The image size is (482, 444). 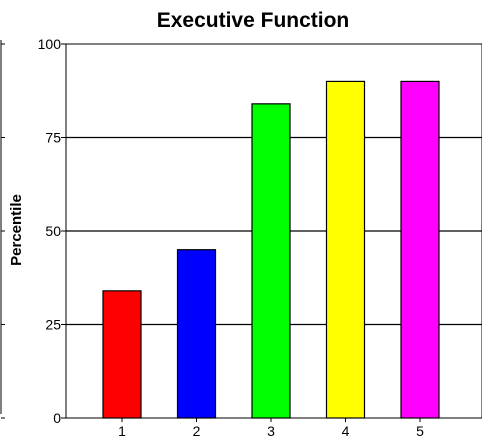 What do you see at coordinates (3, 231) in the screenshot?
I see `left-edge-ticks` at bounding box center [3, 231].